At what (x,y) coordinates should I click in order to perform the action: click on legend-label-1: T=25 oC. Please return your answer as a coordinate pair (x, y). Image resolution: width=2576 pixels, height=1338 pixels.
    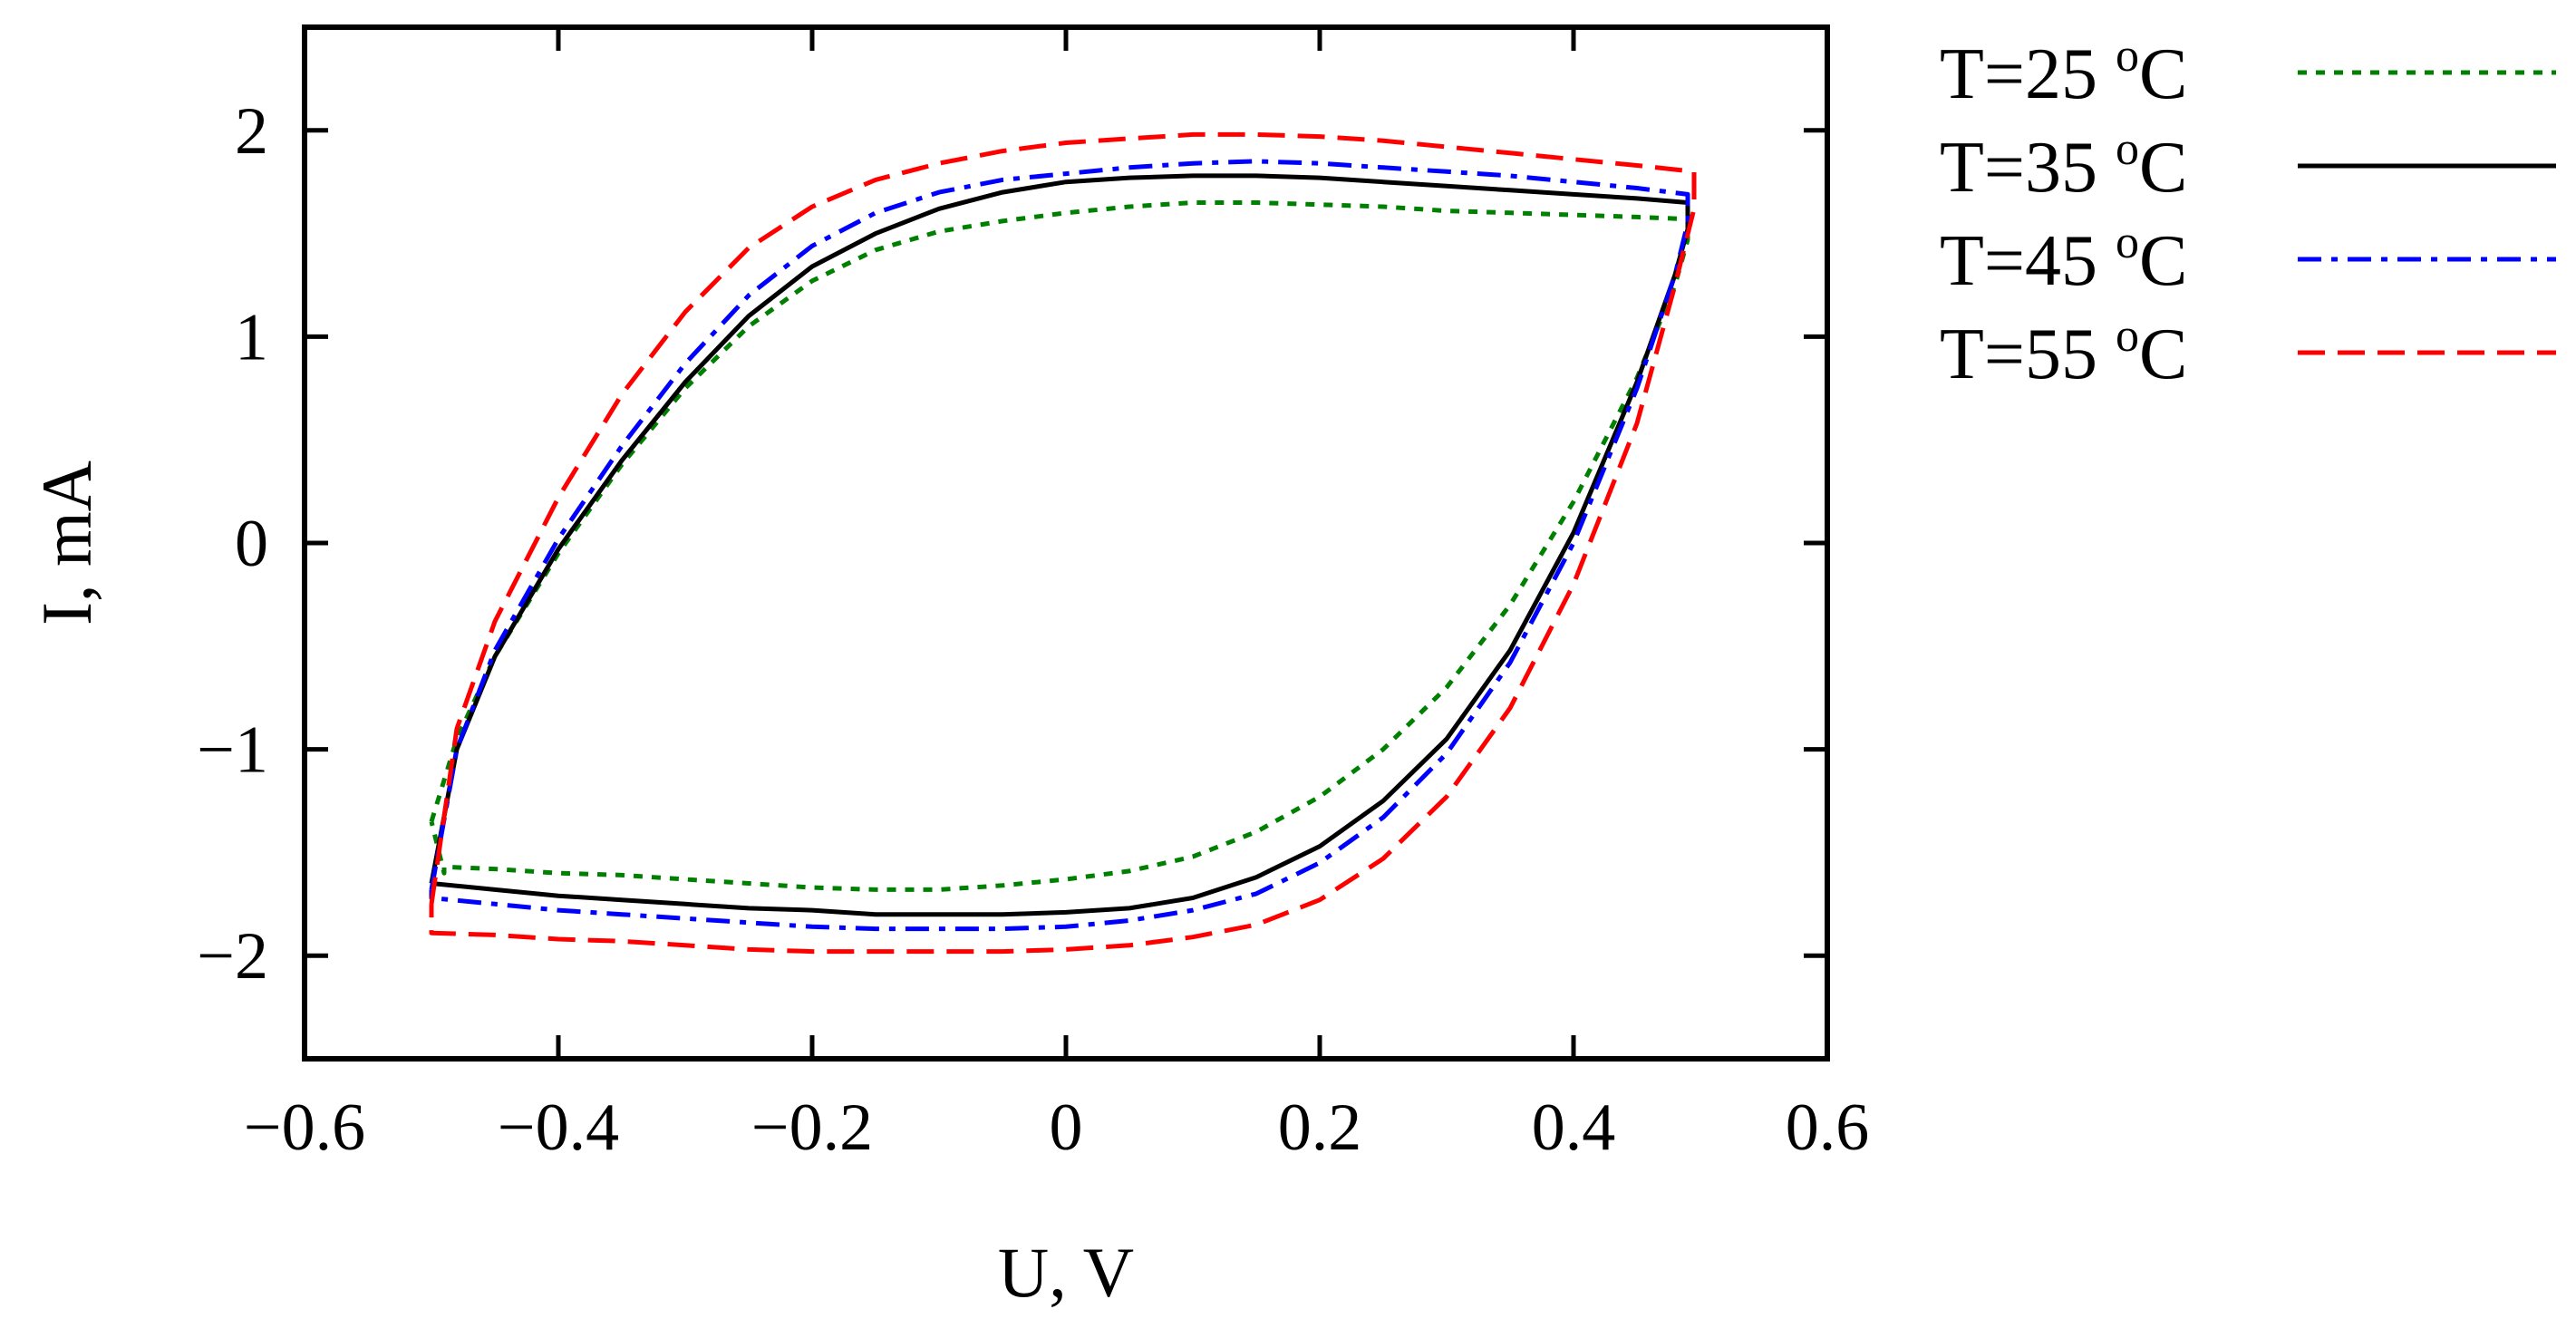
    Looking at the image, I should click on (2063, 72).